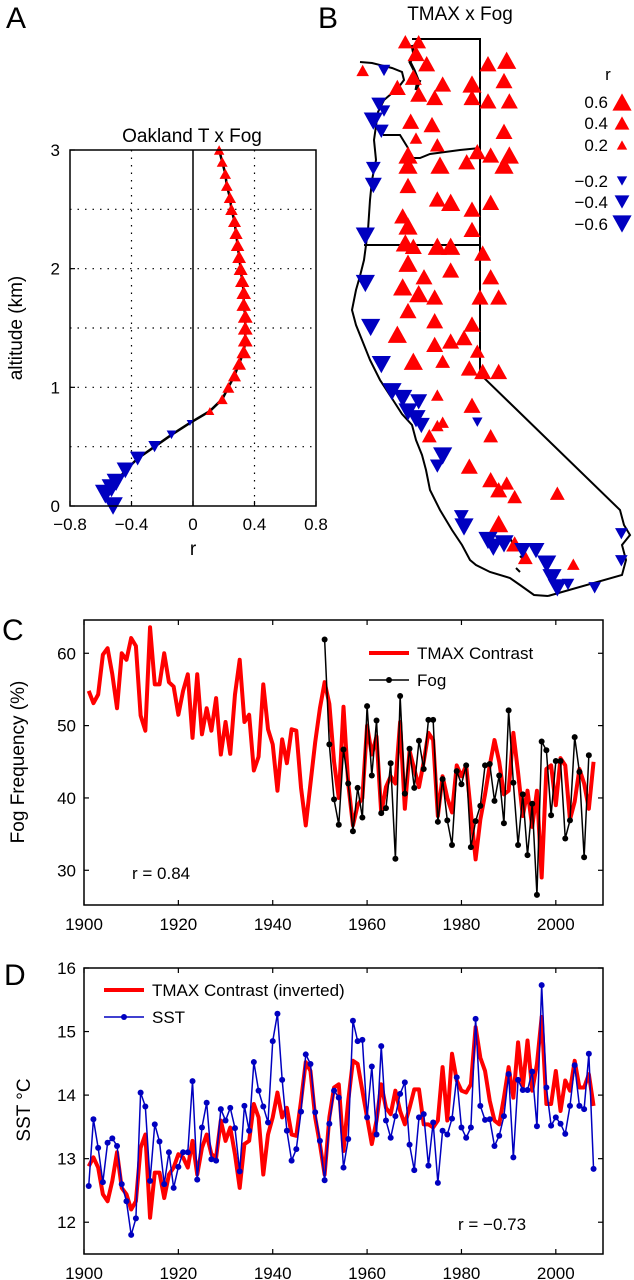 The height and width of the screenshot is (1280, 634). I want to click on panel-c-y-label: Fog Frequency (%), so click(18, 762).